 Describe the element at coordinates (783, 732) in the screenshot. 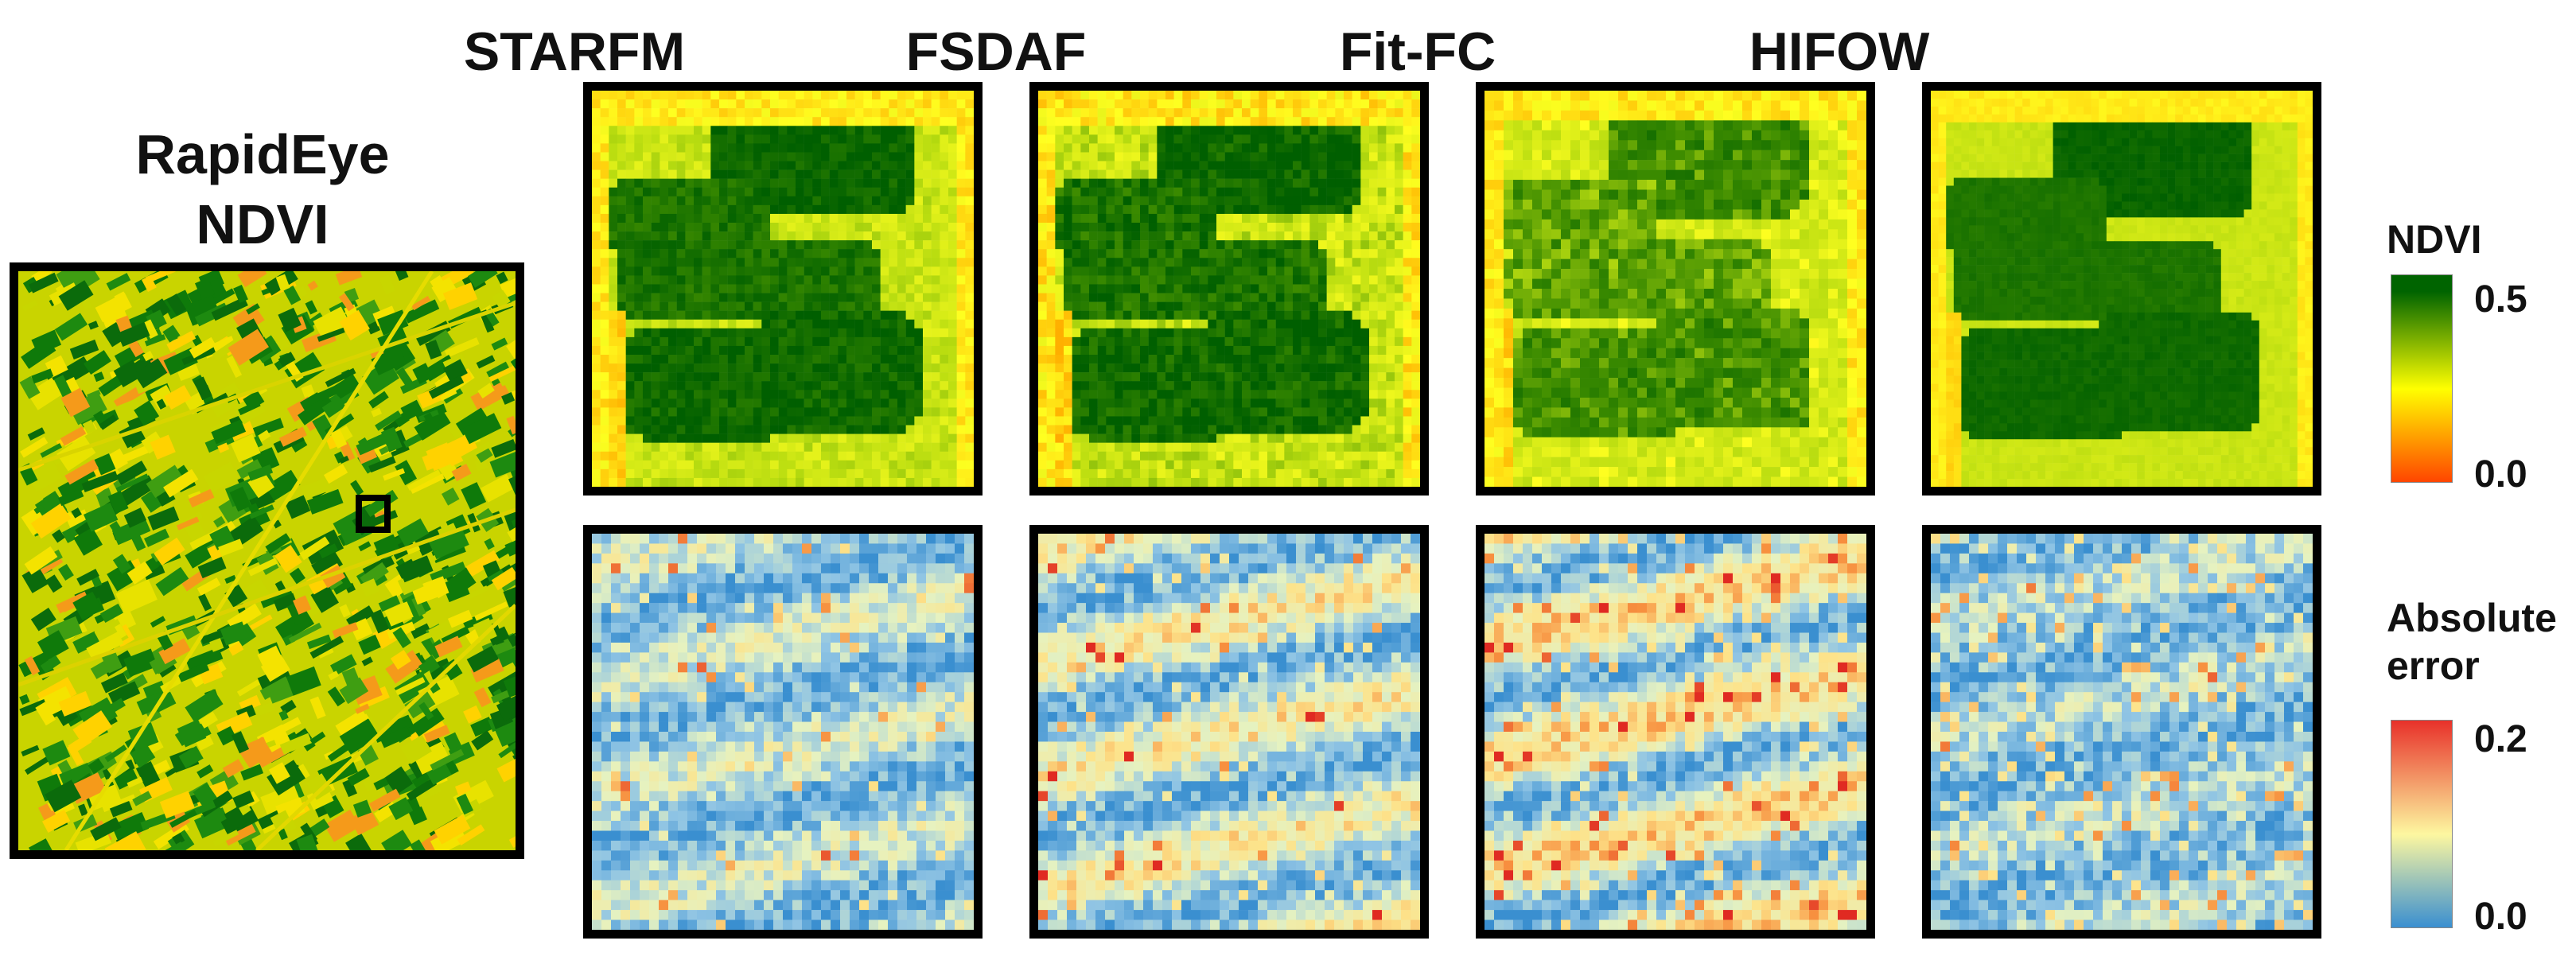

I see `error-panel-starfm` at that location.